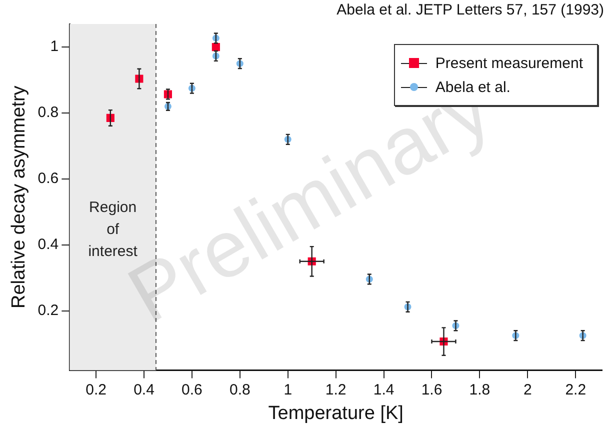  Describe the element at coordinates (479, 389) in the screenshot. I see `x-tick-label: 1.8` at that location.